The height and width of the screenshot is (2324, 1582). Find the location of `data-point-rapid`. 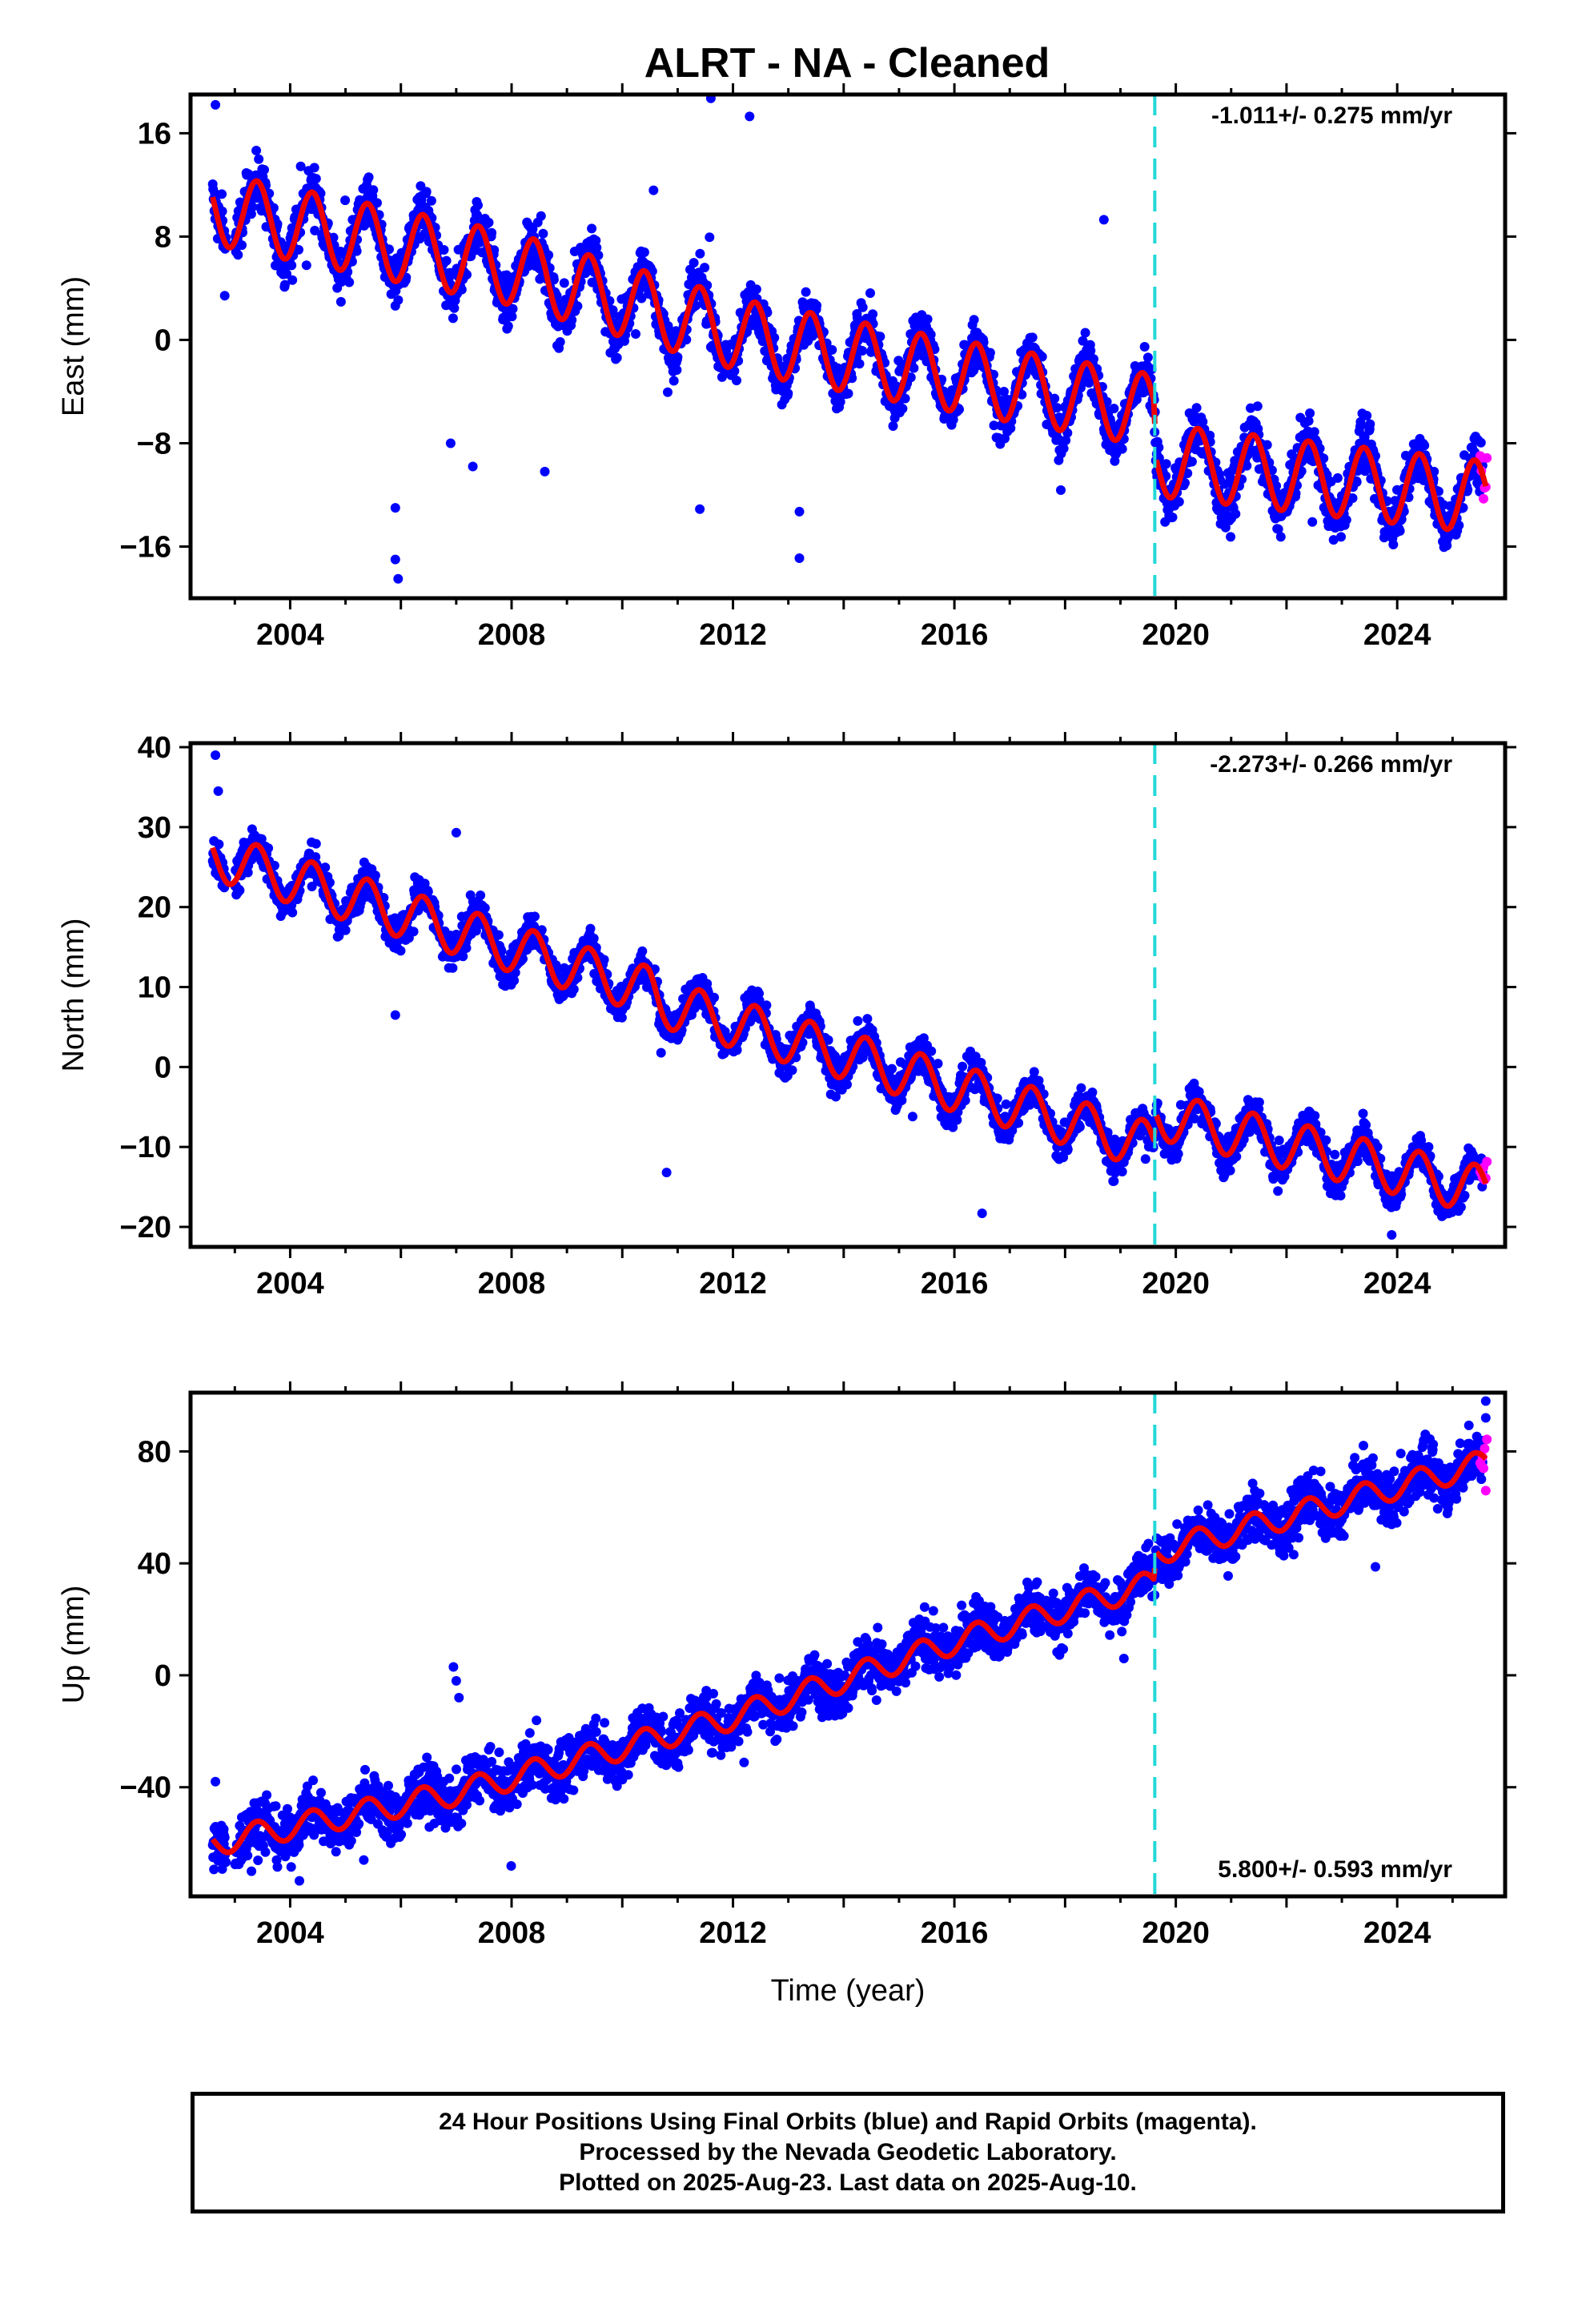

data-point-rapid is located at coordinates (1484, 498).